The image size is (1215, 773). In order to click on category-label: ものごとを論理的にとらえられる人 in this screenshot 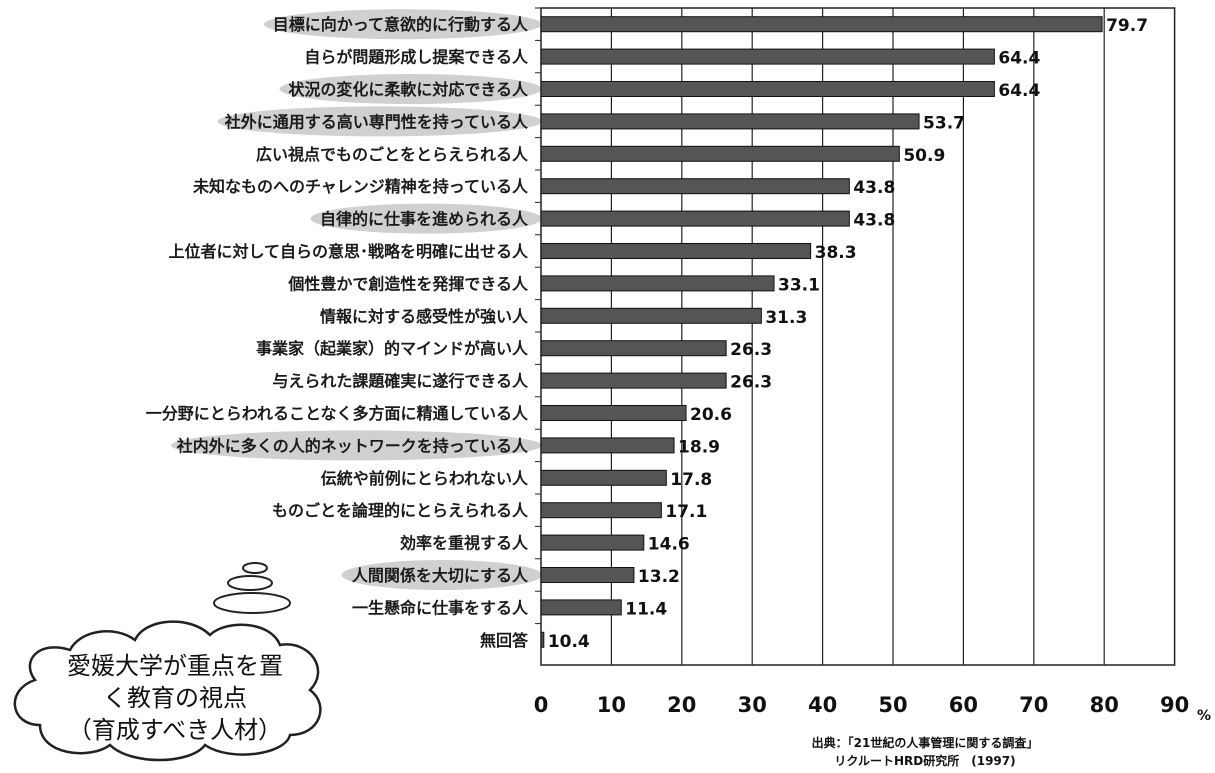, I will do `click(400, 510)`.